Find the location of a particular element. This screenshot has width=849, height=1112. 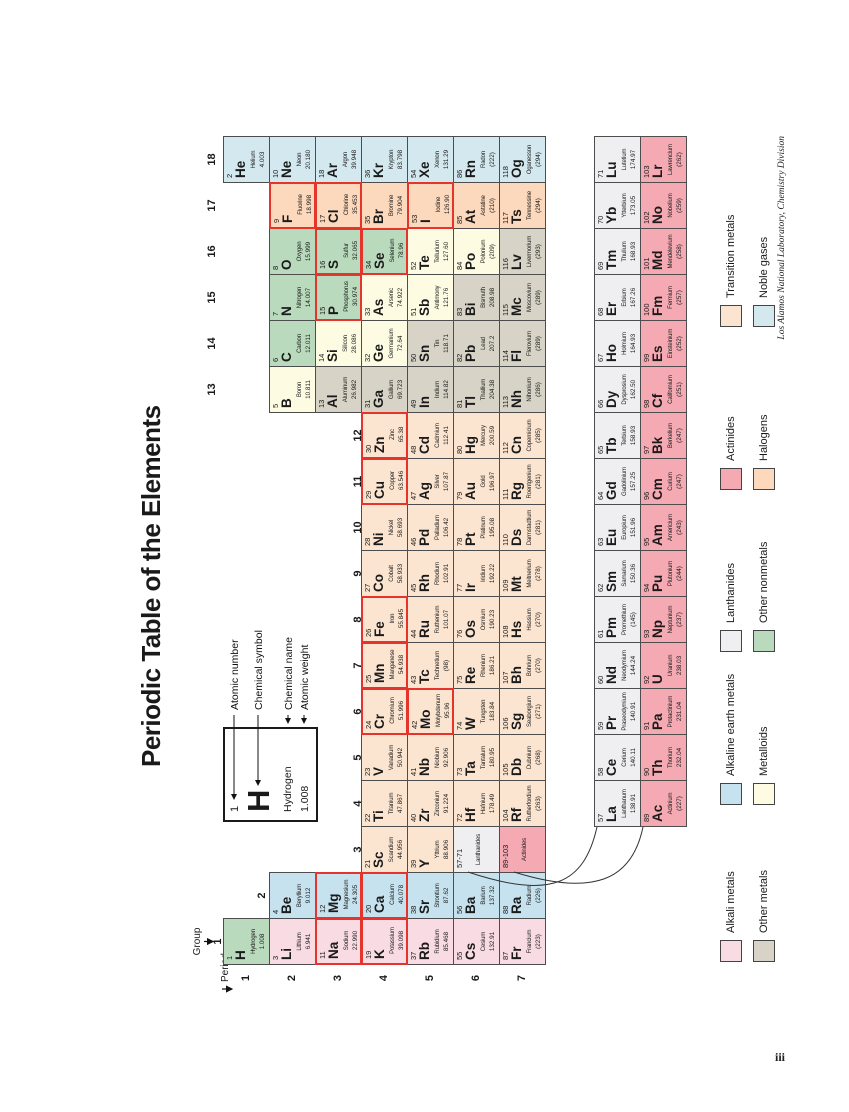

atomic-weight: 127.60 is located at coordinates (446, 251).